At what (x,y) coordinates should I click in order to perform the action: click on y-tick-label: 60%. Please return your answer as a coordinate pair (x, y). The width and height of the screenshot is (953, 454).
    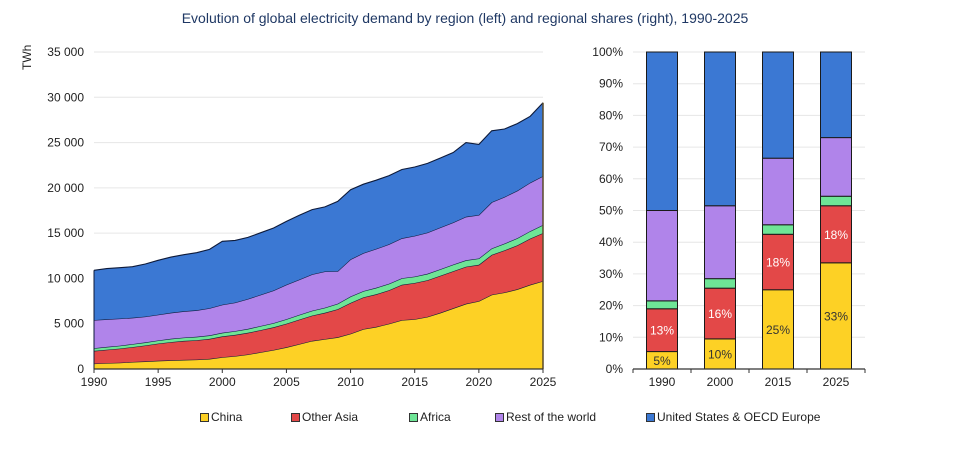
    Looking at the image, I should click on (611, 179).